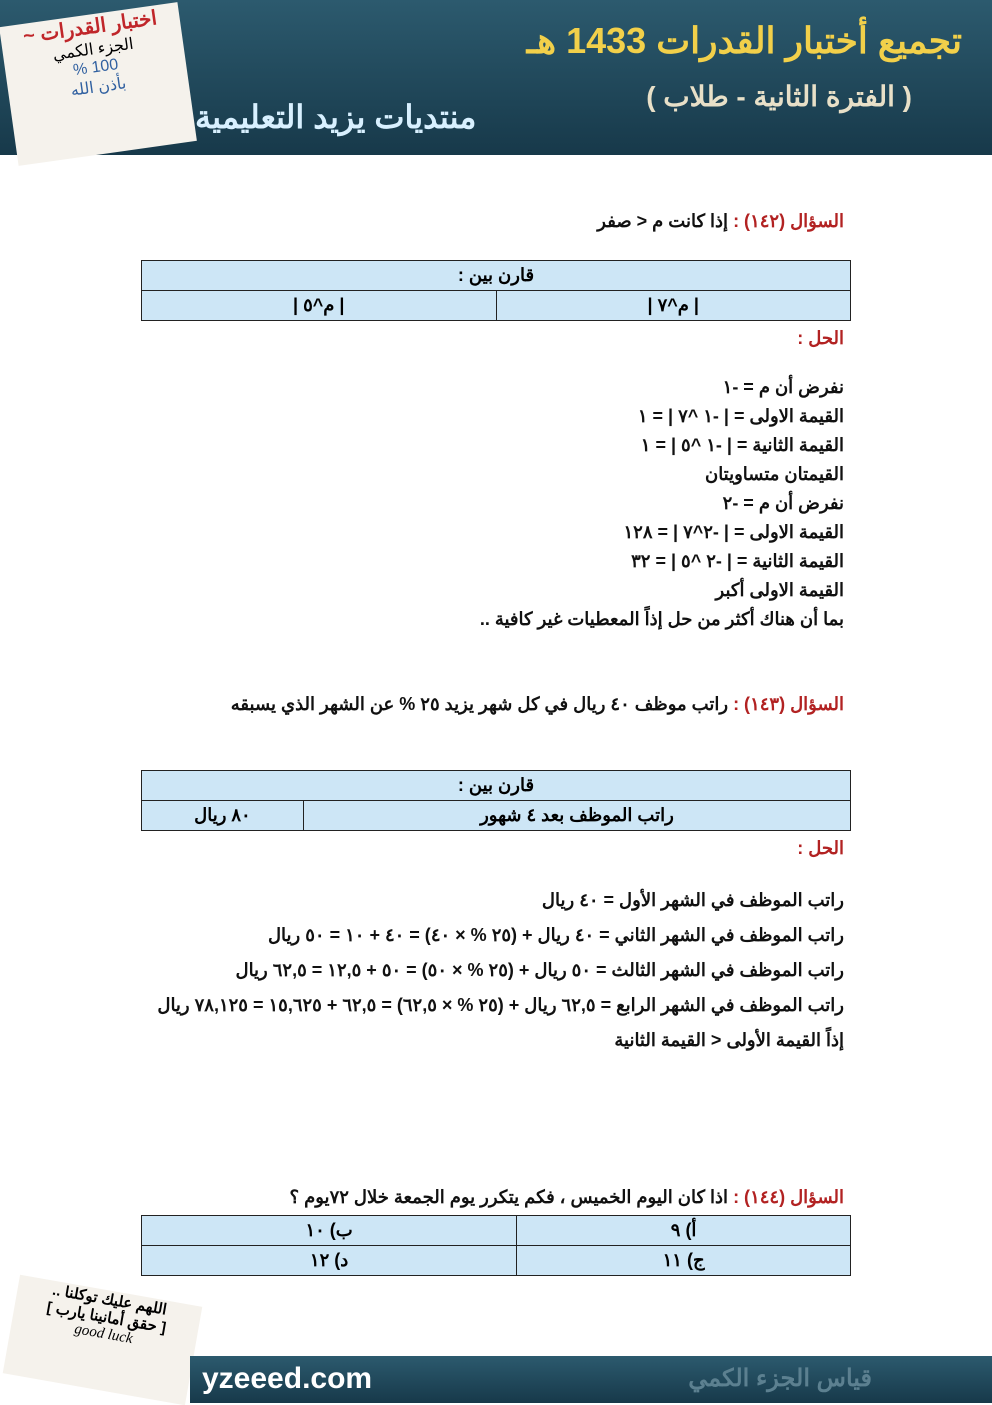 This screenshot has height=1405, width=992. What do you see at coordinates (744, 40) in the screenshot?
I see `header-title: تجميع أختبار القدرات 1433 هـ` at bounding box center [744, 40].